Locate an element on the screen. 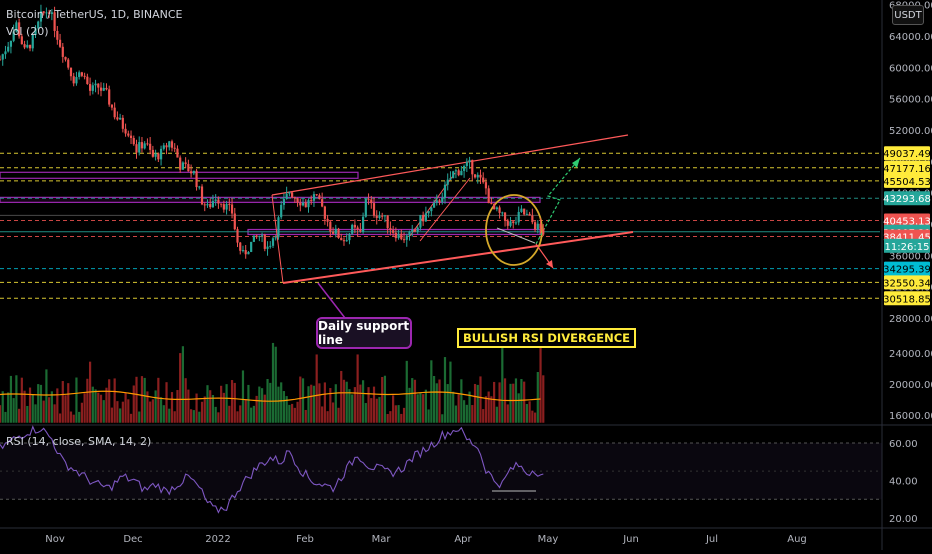 The width and height of the screenshot is (932, 554). currency-button: USDT is located at coordinates (908, 15).